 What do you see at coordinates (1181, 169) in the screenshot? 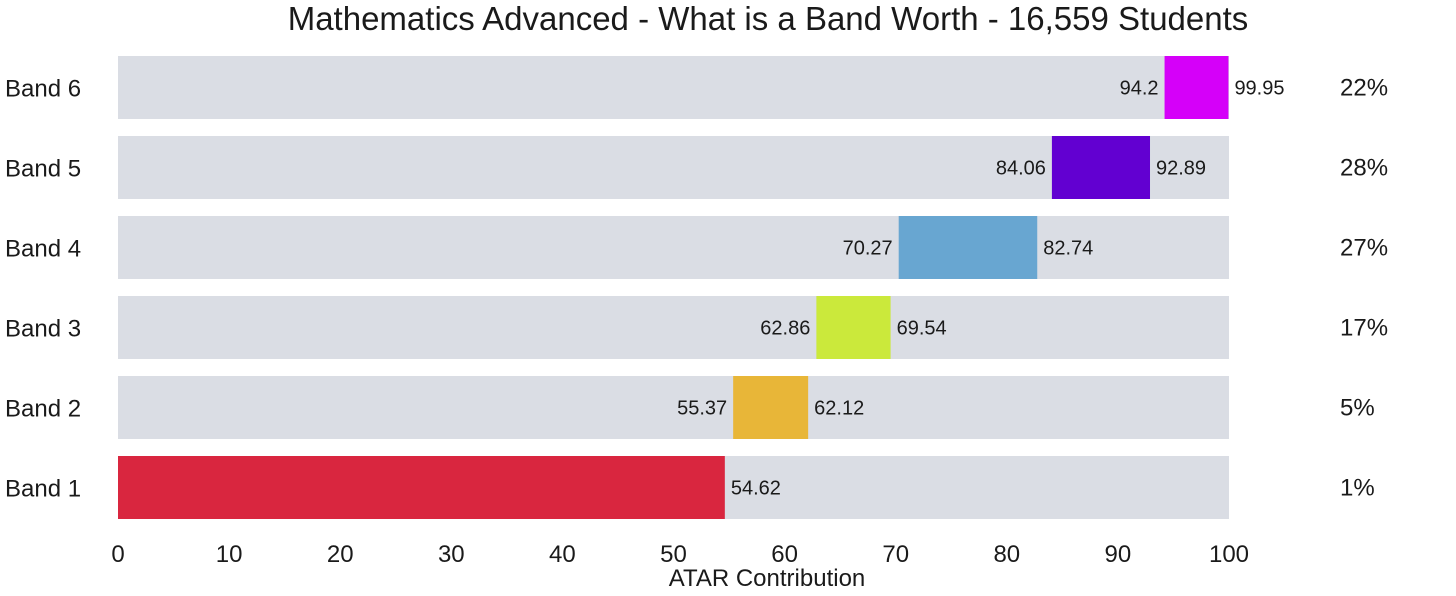
I see `band-end-label: 92.89` at bounding box center [1181, 169].